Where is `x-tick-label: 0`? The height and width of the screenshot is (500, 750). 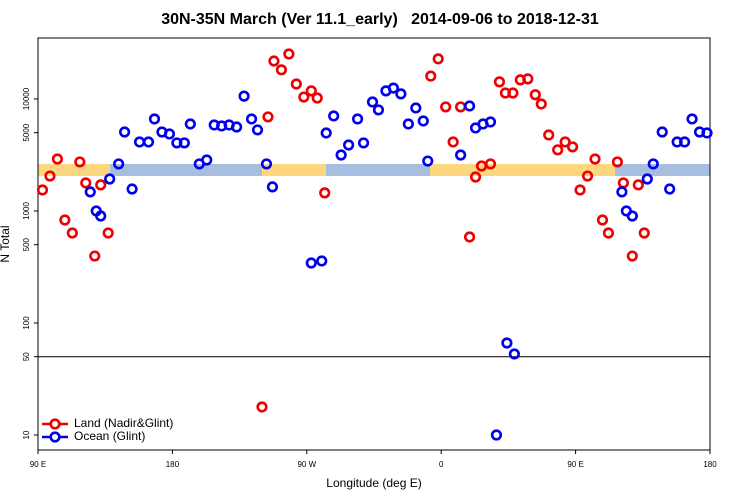 x-tick-label: 0 is located at coordinates (441, 464).